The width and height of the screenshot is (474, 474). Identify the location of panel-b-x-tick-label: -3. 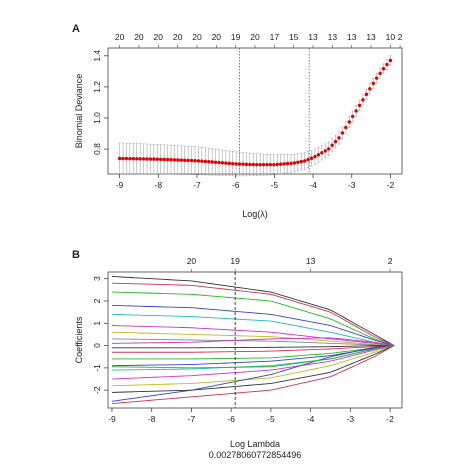
(351, 419).